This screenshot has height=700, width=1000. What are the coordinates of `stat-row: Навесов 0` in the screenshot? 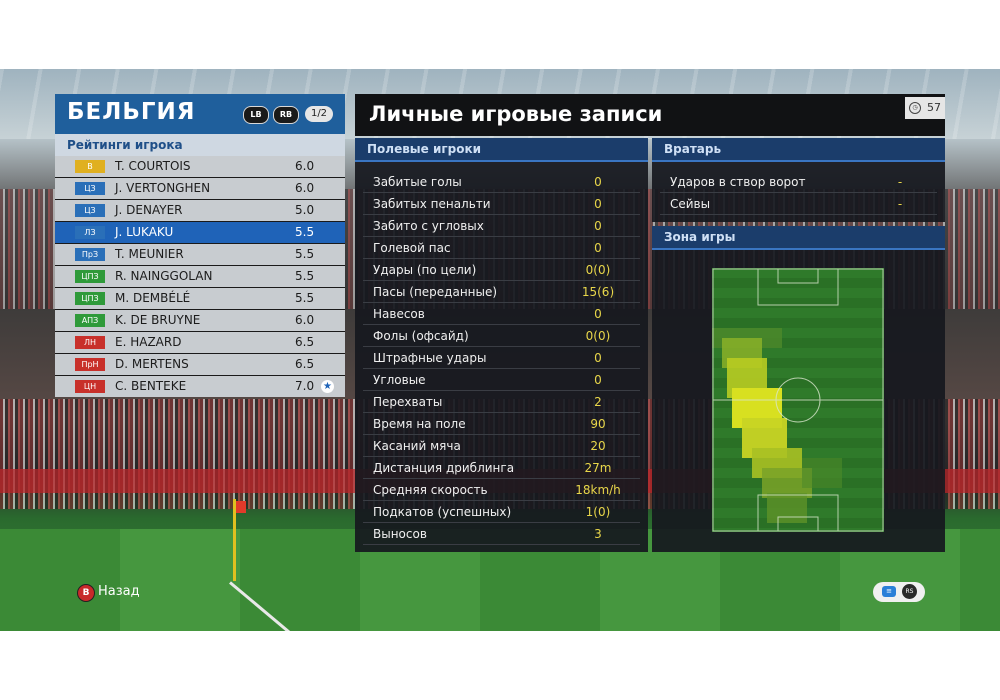 It's located at (501, 314).